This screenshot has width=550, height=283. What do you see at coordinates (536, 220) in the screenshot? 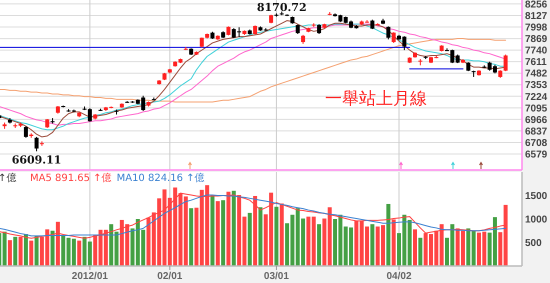
I see `y-tick-label: 1000` at bounding box center [536, 220].